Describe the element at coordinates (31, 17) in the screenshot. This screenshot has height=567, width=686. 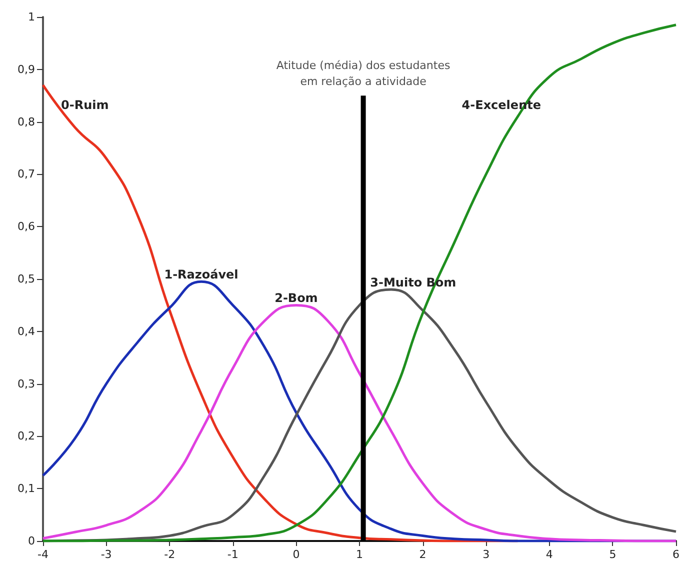
I see `y-tick-label: 1` at that location.